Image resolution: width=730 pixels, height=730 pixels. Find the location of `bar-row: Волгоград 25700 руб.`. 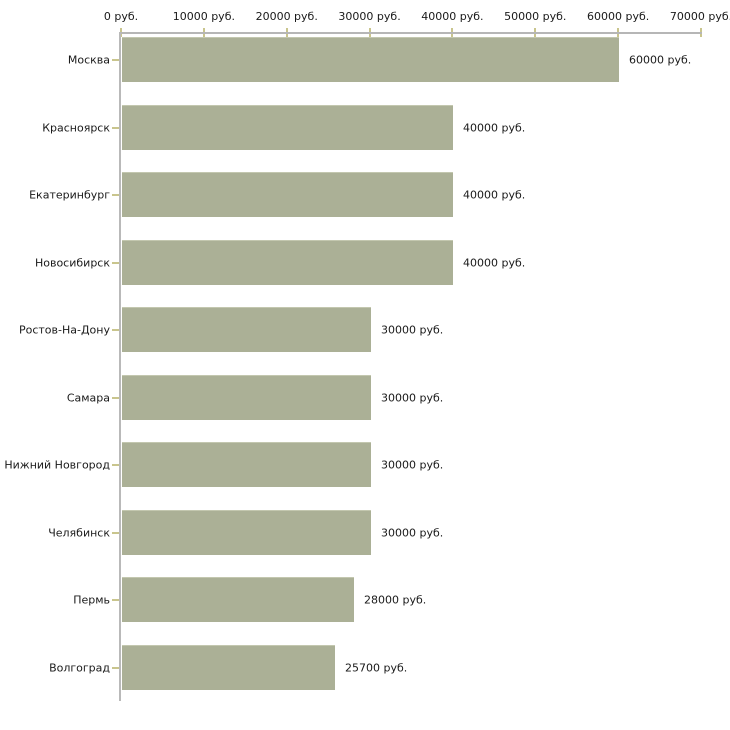

bar-row: Волгоград 25700 руб. is located at coordinates (365, 667).